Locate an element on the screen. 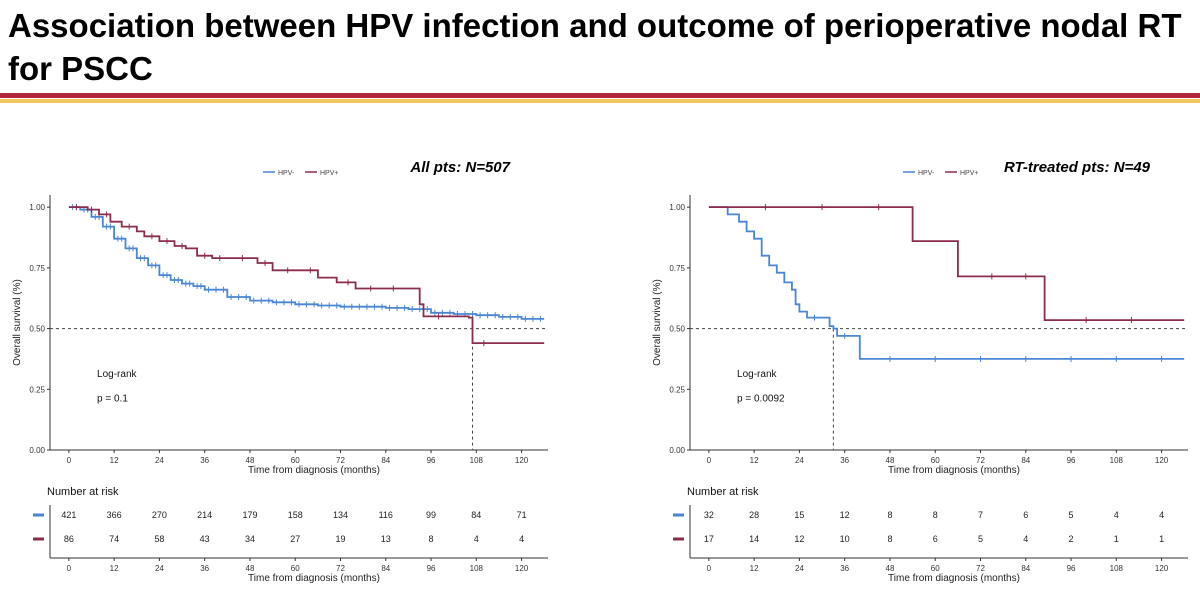 The width and height of the screenshot is (1200, 601). y-tick-label: 0.25 is located at coordinates (37, 389).